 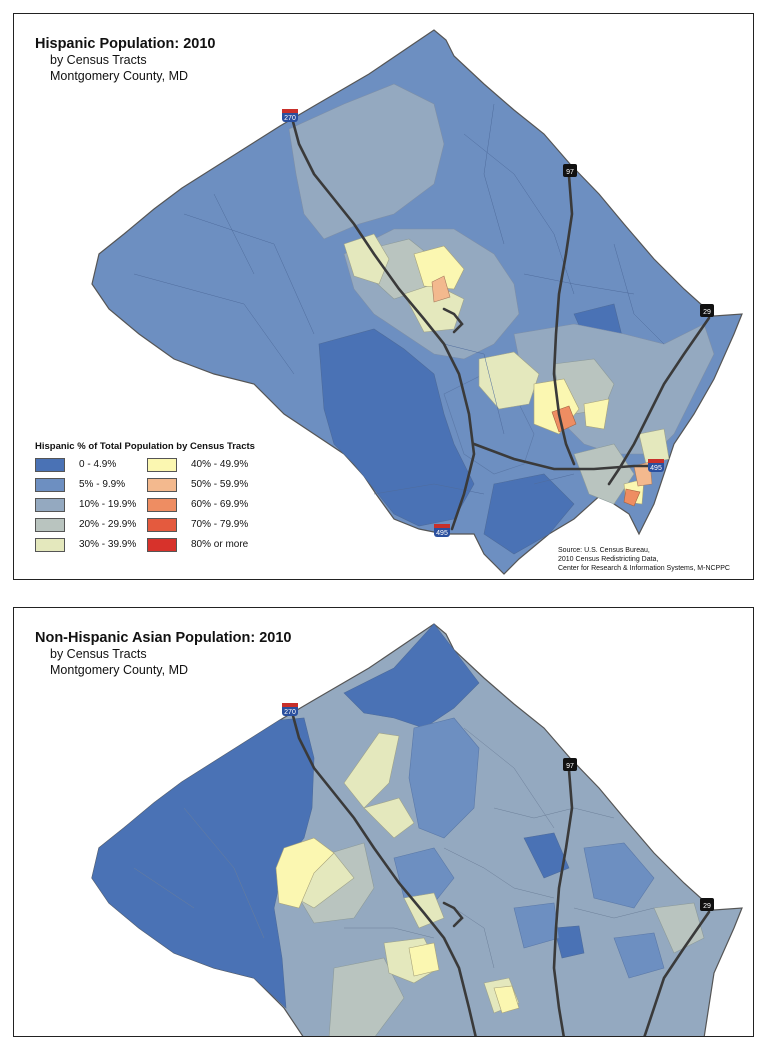 I want to click on legend-label-7: 60% - 69.9%, so click(x=220, y=504).